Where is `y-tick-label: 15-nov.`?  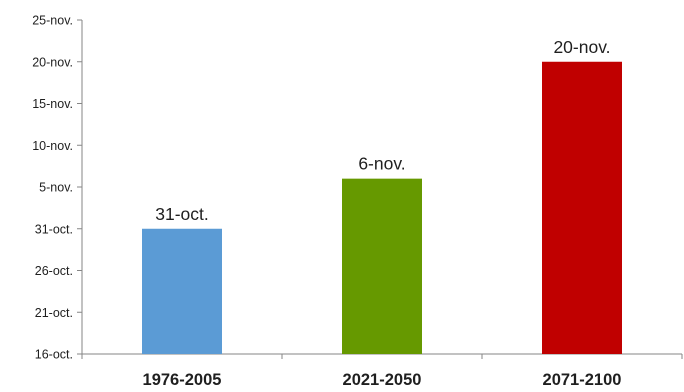
y-tick-label: 15-nov. is located at coordinates (52, 104).